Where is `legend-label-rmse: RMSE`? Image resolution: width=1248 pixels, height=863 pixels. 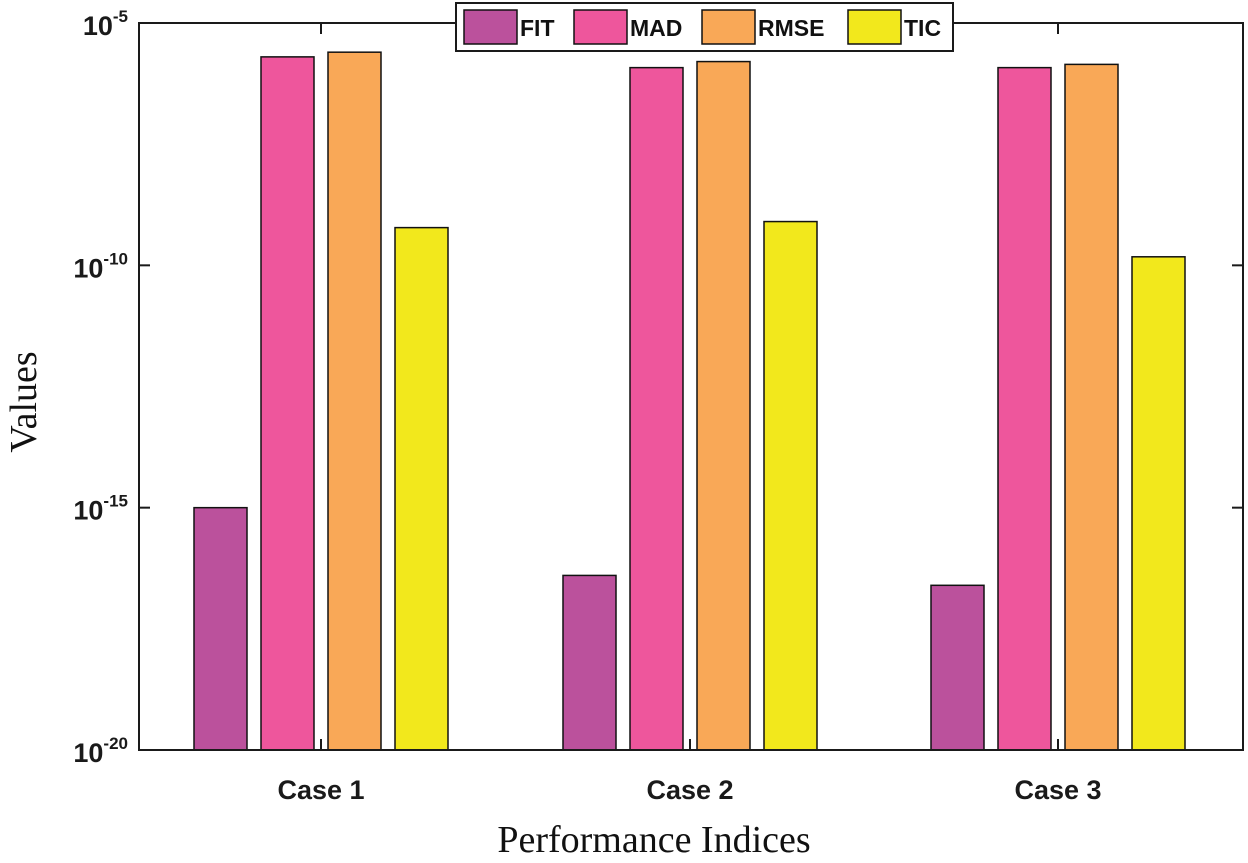
legend-label-rmse: RMSE is located at coordinates (791, 28).